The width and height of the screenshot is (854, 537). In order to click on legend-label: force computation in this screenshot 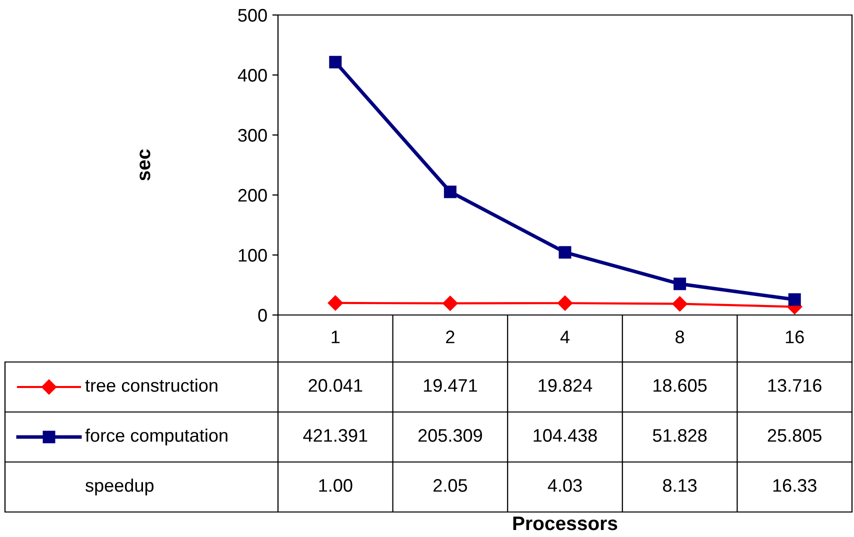, I will do `click(156, 437)`.